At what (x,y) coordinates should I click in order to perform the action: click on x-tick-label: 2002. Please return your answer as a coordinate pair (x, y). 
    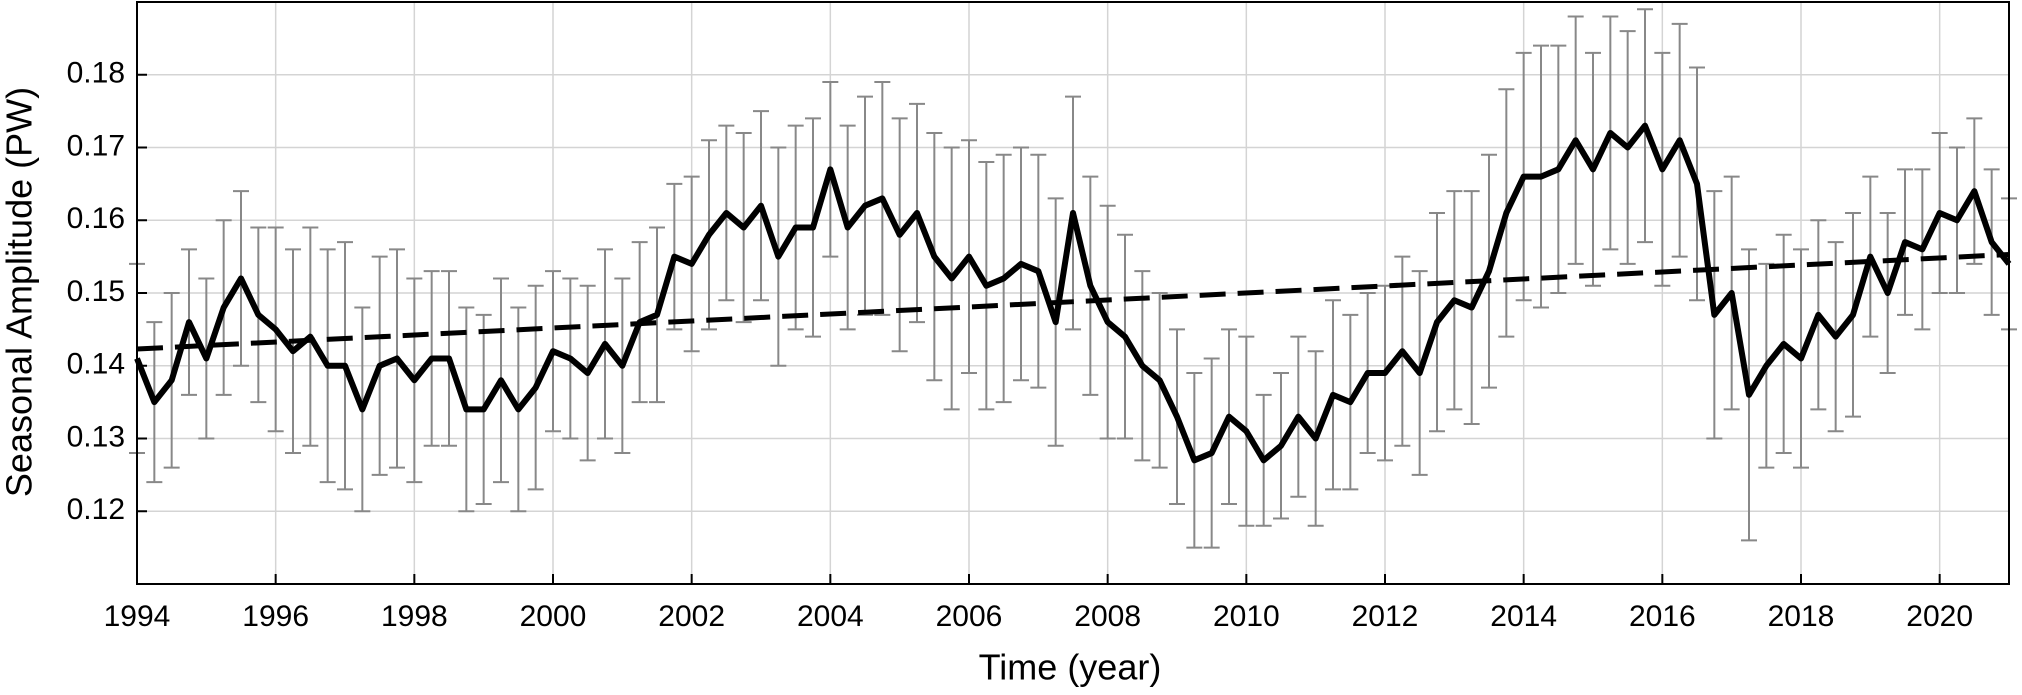
    Looking at the image, I should click on (691, 616).